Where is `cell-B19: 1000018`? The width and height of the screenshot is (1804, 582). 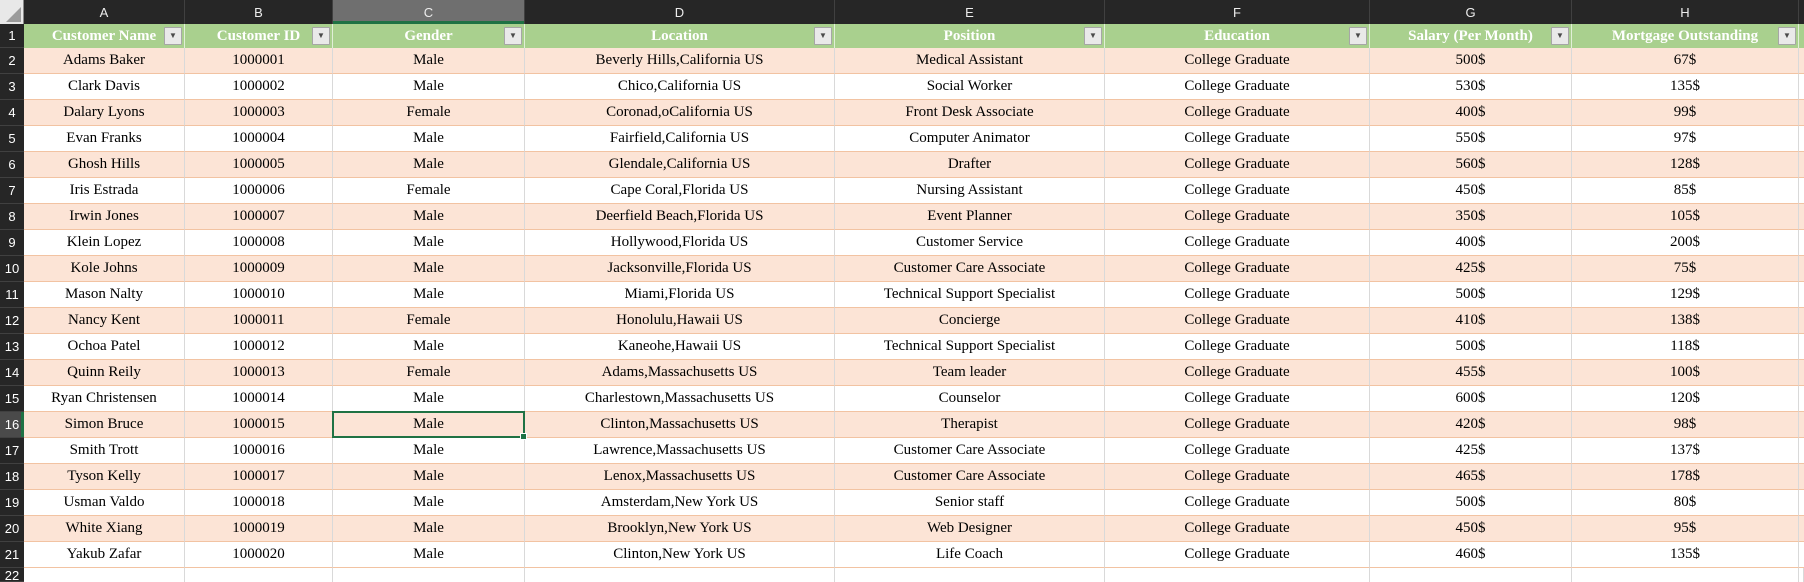 cell-B19: 1000018 is located at coordinates (259, 503).